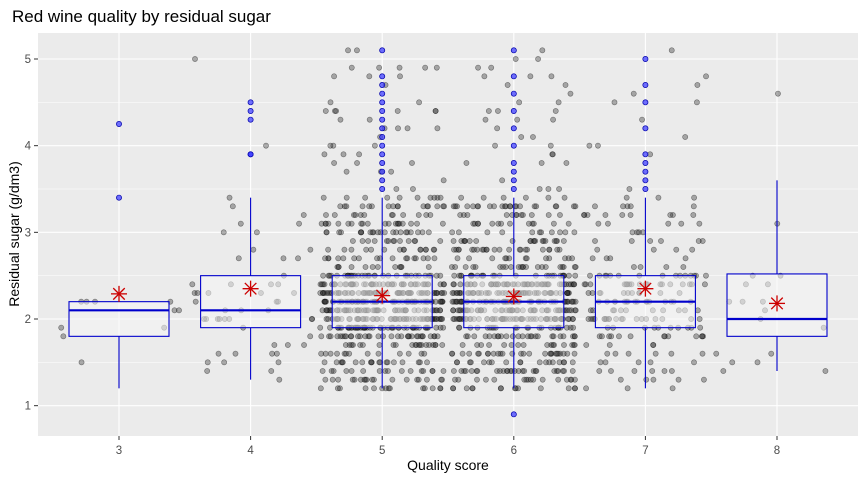  I want to click on x-tick-label: 8, so click(777, 451).